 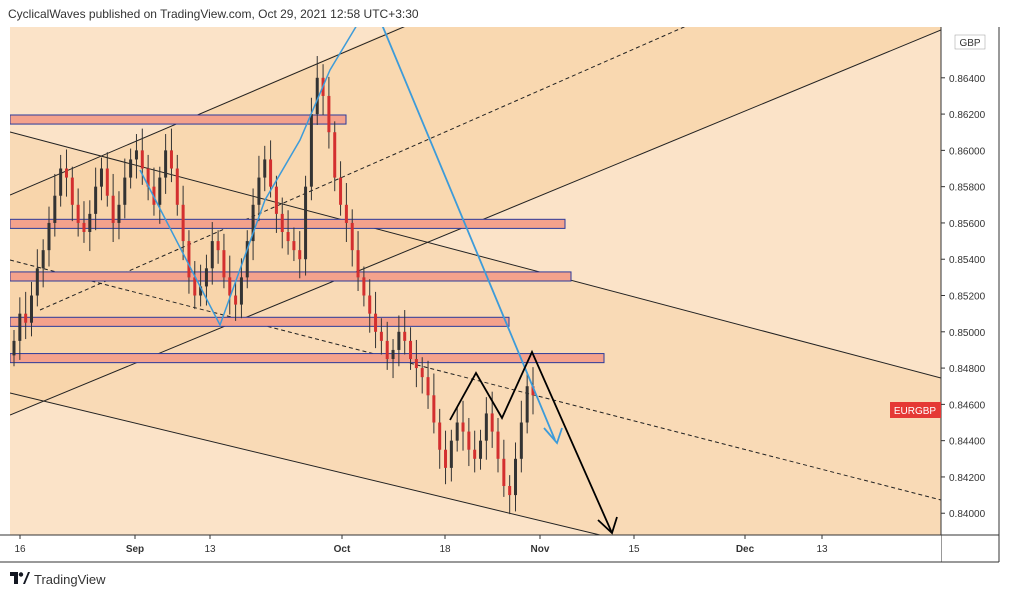 I want to click on y-tick-label: 0.85800, so click(x=967, y=188).